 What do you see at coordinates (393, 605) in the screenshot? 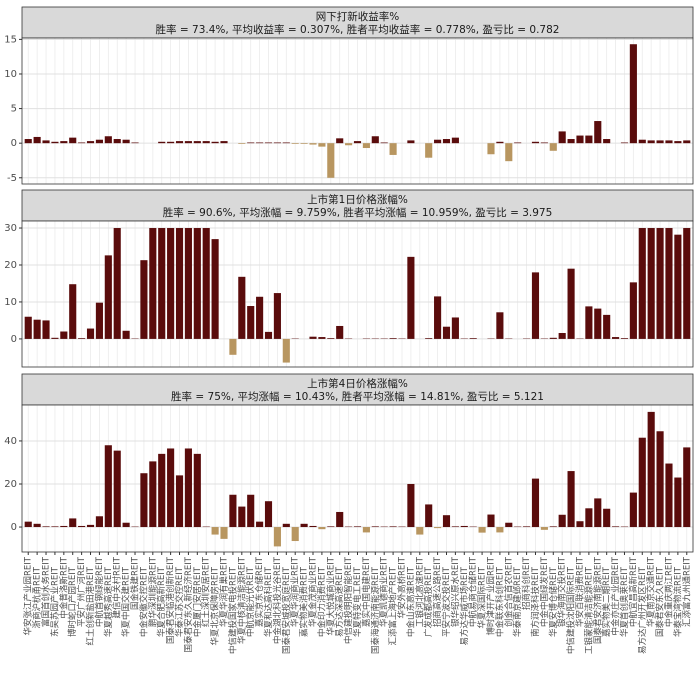
I see `x-tick-label: 汇添富上海地产REIT` at bounding box center [393, 605].